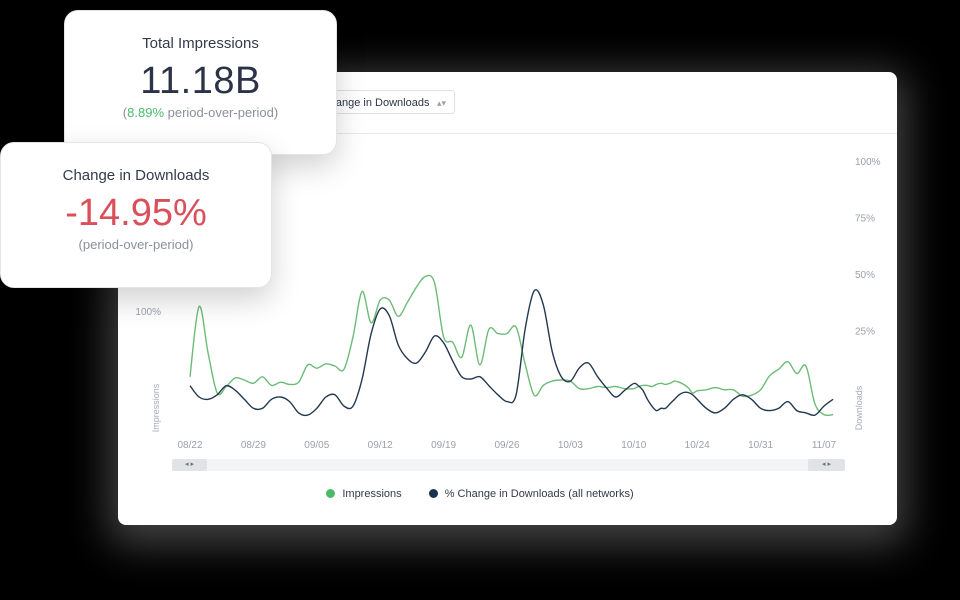 This screenshot has width=960, height=600. I want to click on impressions-change: (8.89% period-over-period), so click(200, 112).